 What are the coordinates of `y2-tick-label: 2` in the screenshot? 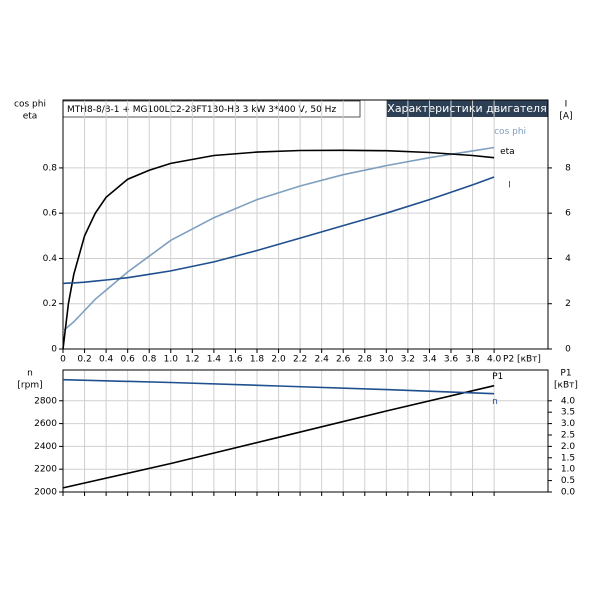 It's located at (568, 304).